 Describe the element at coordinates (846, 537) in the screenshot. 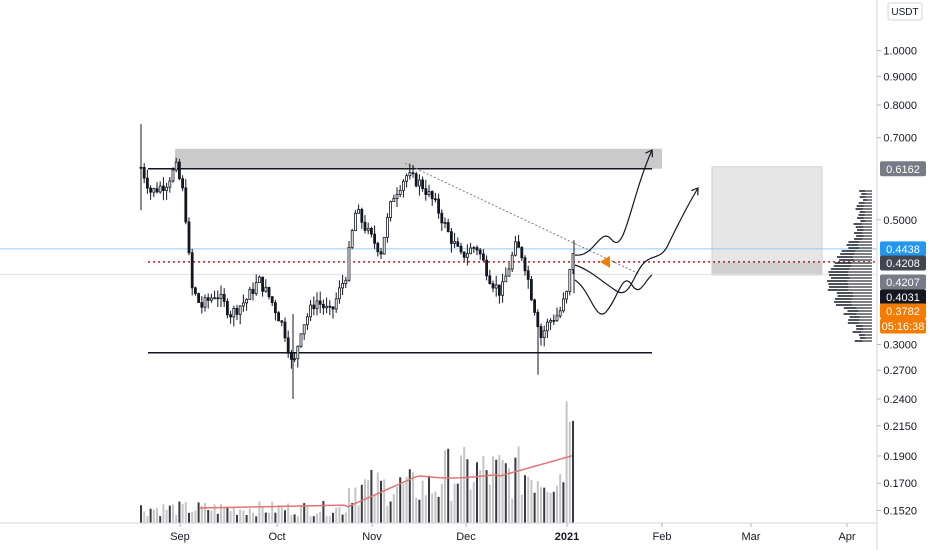

I see `month-label: Apr` at that location.